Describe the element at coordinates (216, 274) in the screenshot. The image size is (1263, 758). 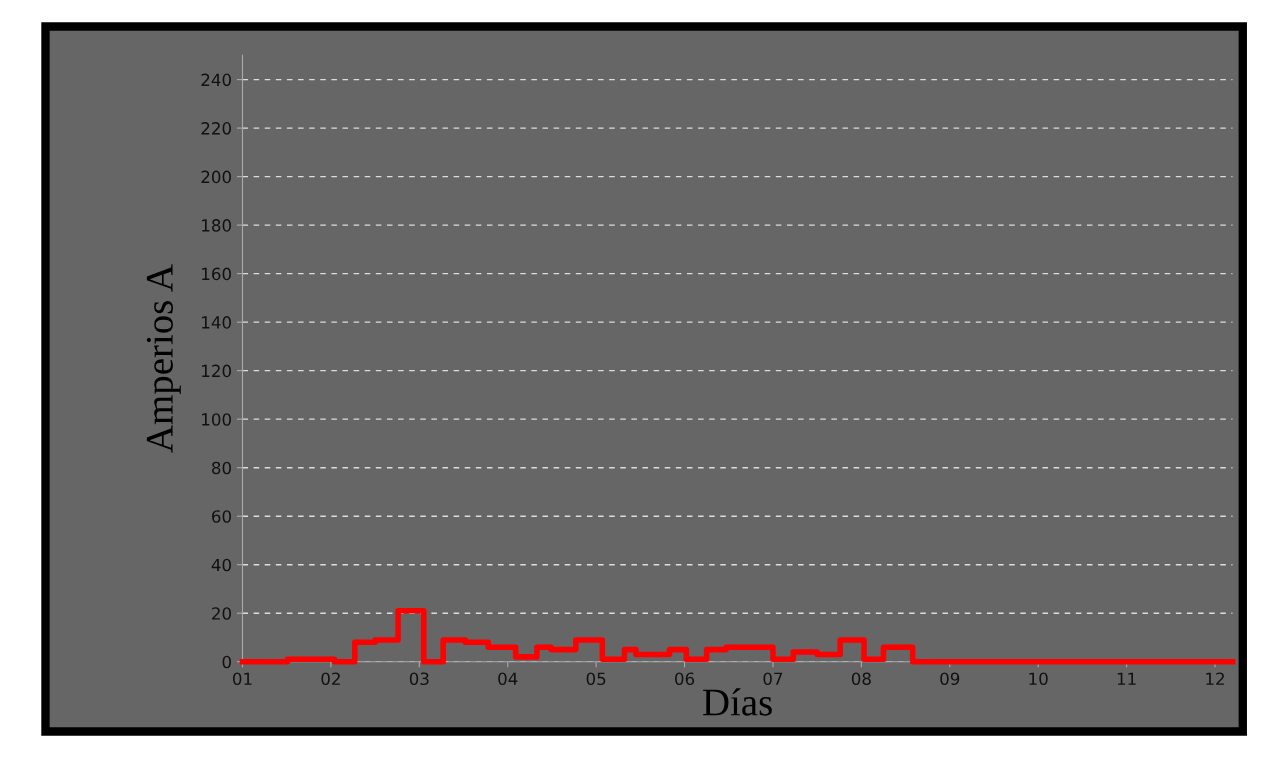
I see `y-tick-label: 160` at that location.